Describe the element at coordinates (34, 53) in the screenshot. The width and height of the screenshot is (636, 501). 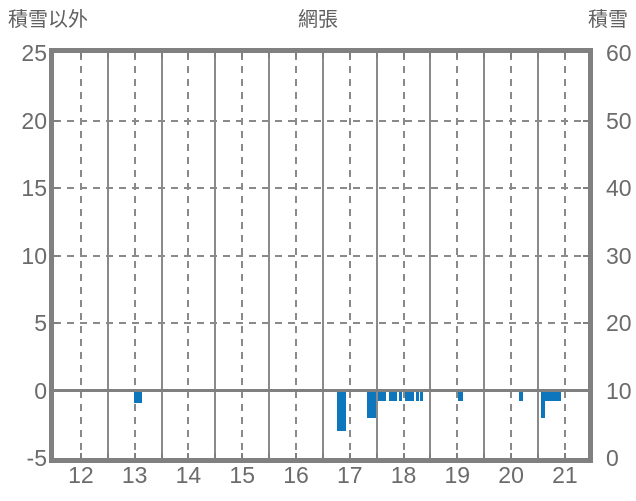
I see `left-axis-tick-label: 25` at that location.